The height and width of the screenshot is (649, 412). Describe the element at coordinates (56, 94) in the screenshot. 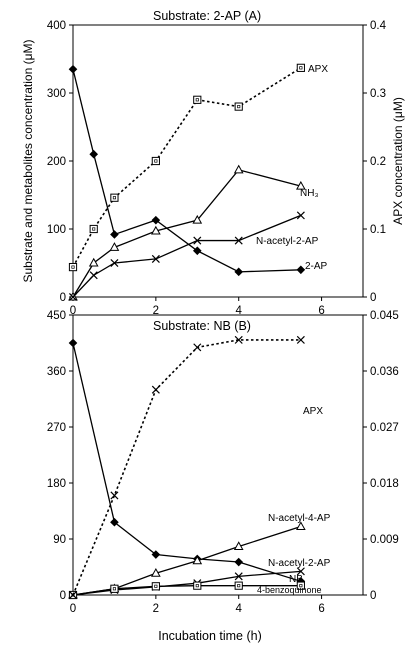

I see `panel-a-left-tick-label: 300` at that location.